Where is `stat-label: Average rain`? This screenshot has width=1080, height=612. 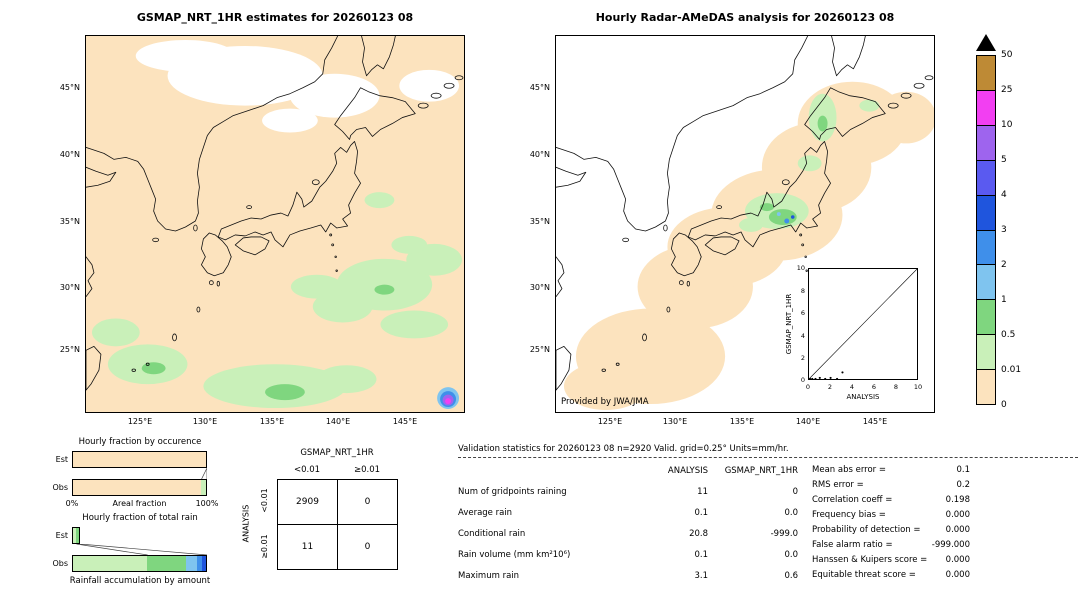 stat-label: Average rain is located at coordinates (485, 512).